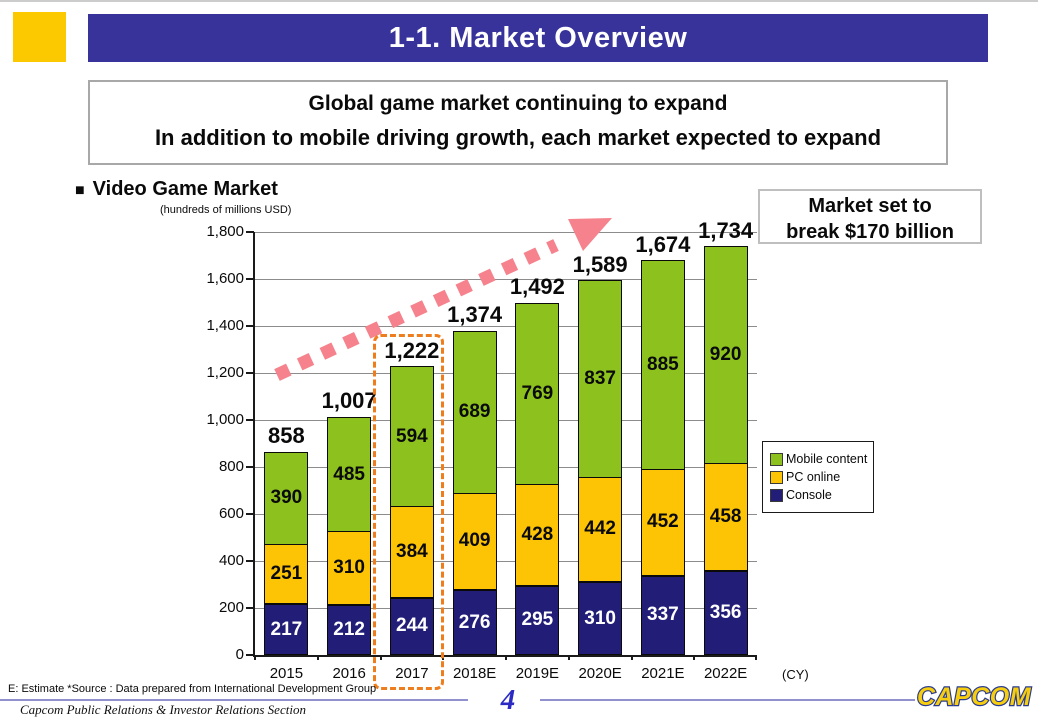  I want to click on bar-segment-mobile-content-2019E: 769, so click(537, 394).